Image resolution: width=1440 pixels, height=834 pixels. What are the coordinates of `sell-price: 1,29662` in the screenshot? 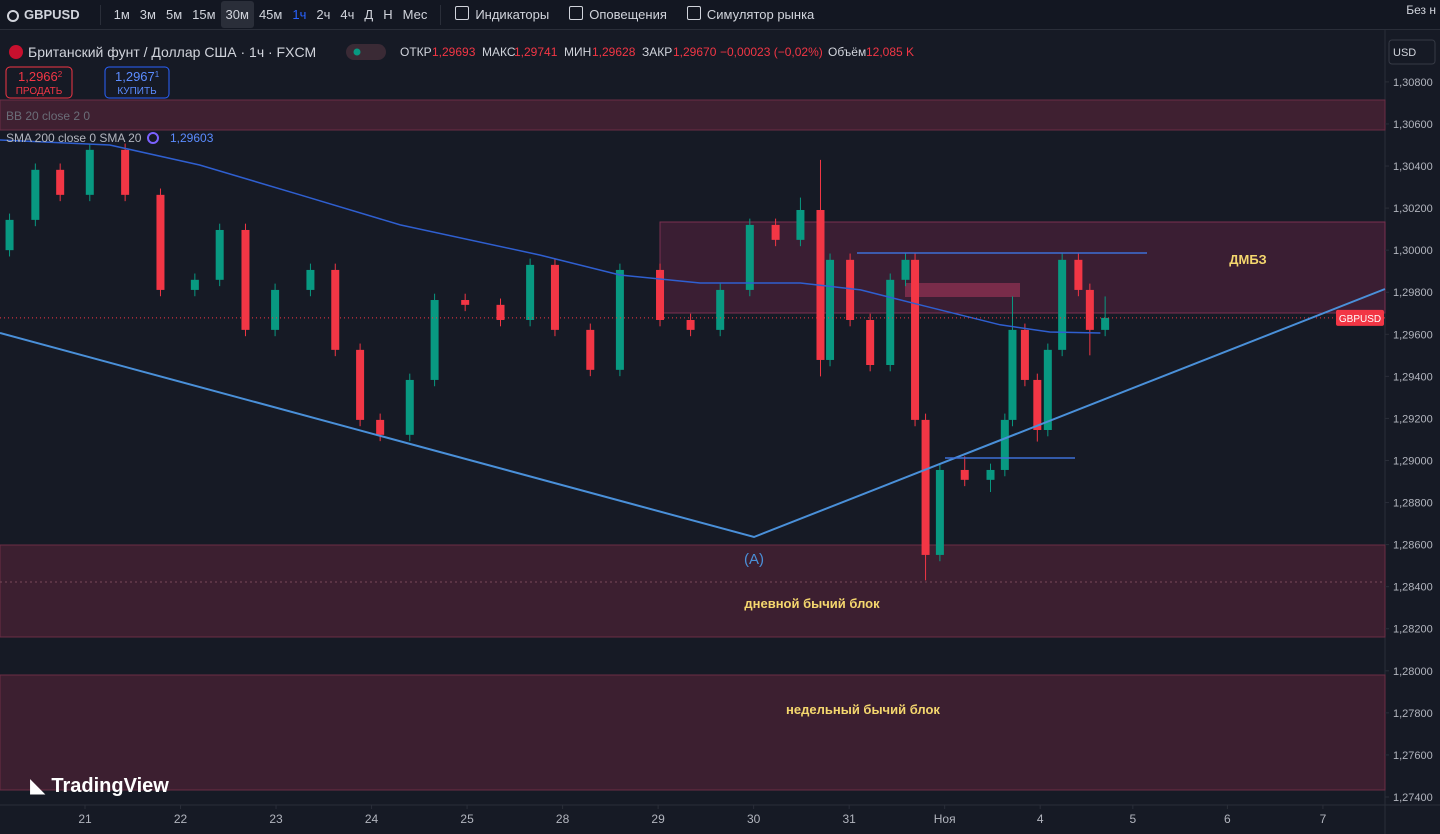 It's located at (40, 76).